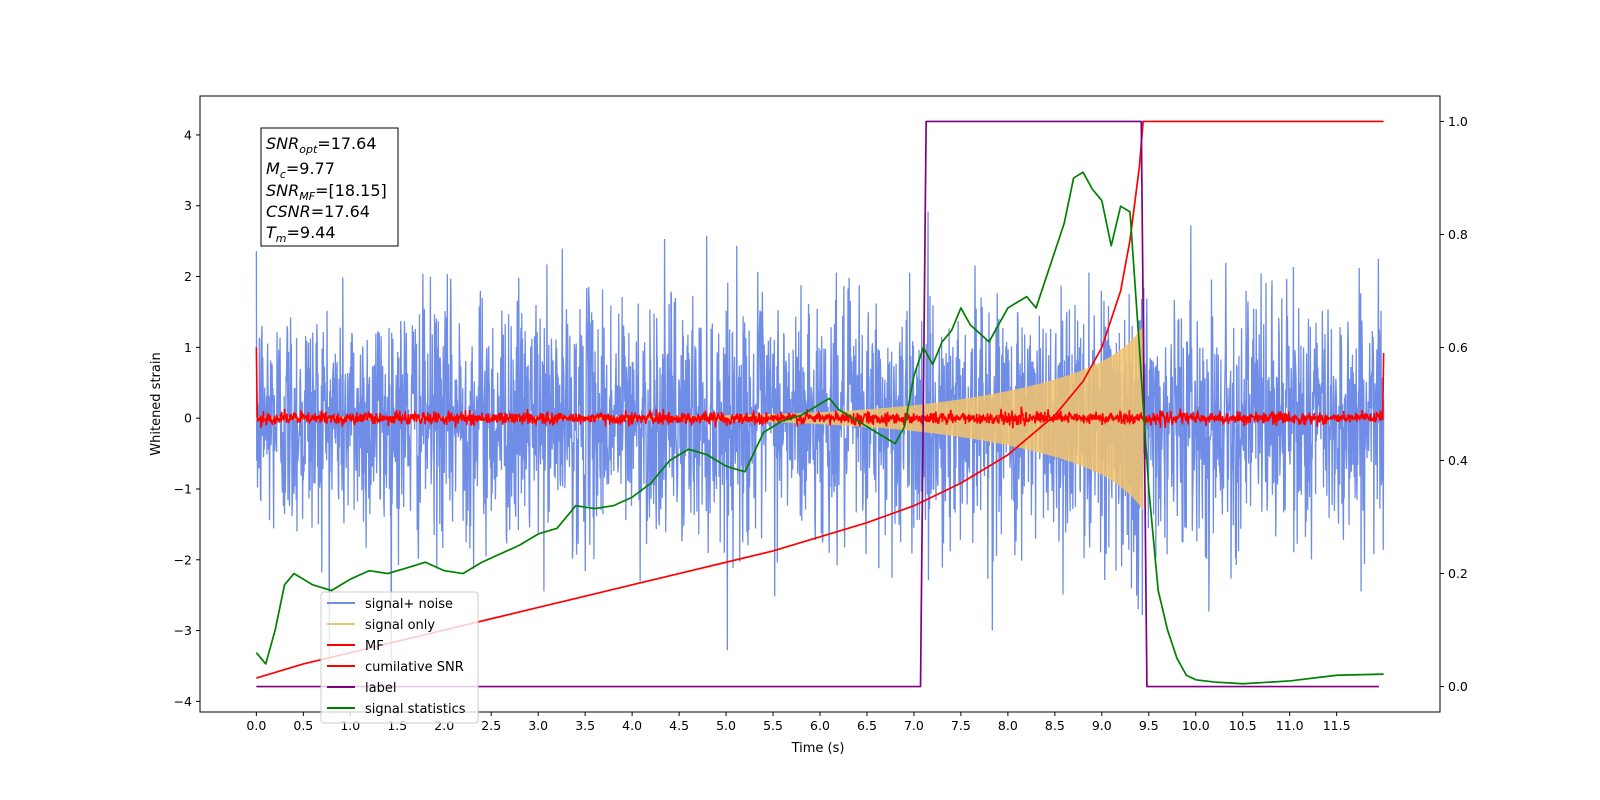  I want to click on legend-label-mf: MF, so click(374, 646).